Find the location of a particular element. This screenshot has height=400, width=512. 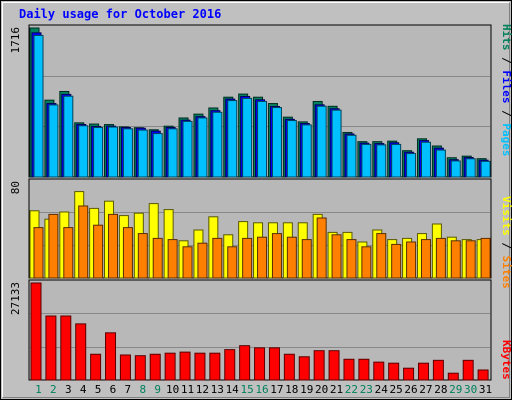

day-label-28: 28 is located at coordinates (440, 389).